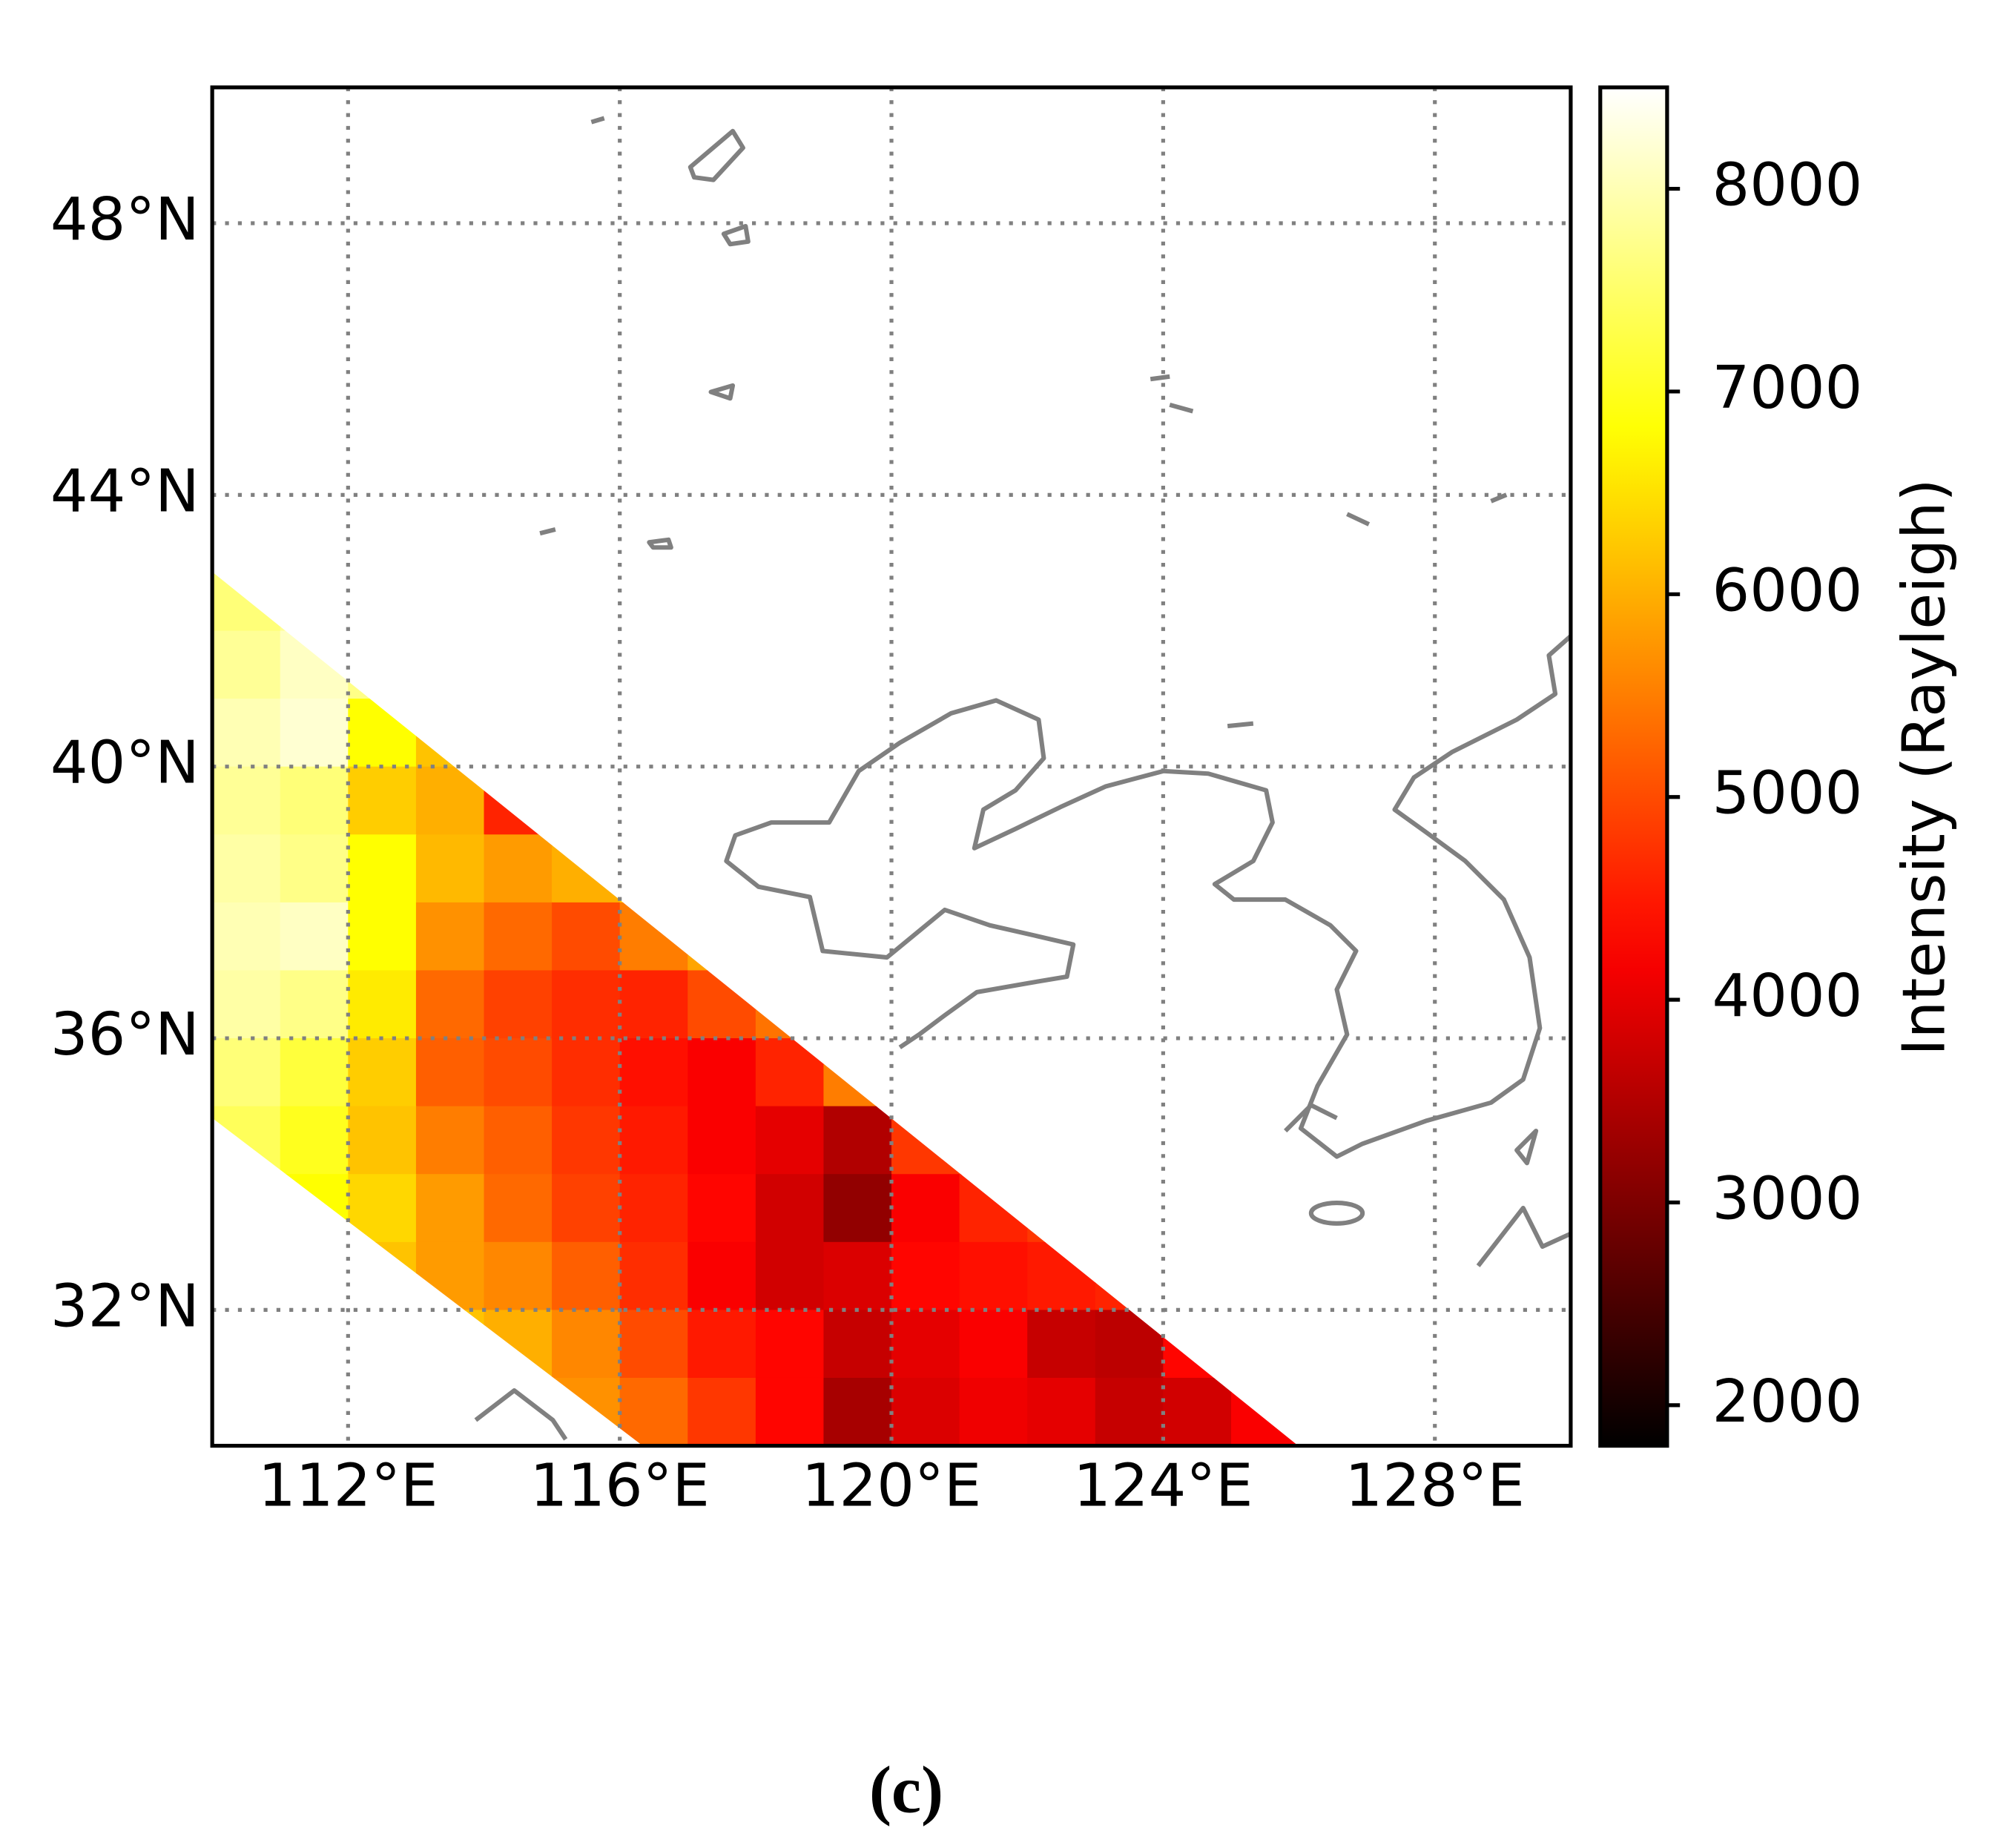 Image resolution: width=1995 pixels, height=1848 pixels. Describe the element at coordinates (1787, 1198) in the screenshot. I see `colorbar-tick-label: 3000` at that location.